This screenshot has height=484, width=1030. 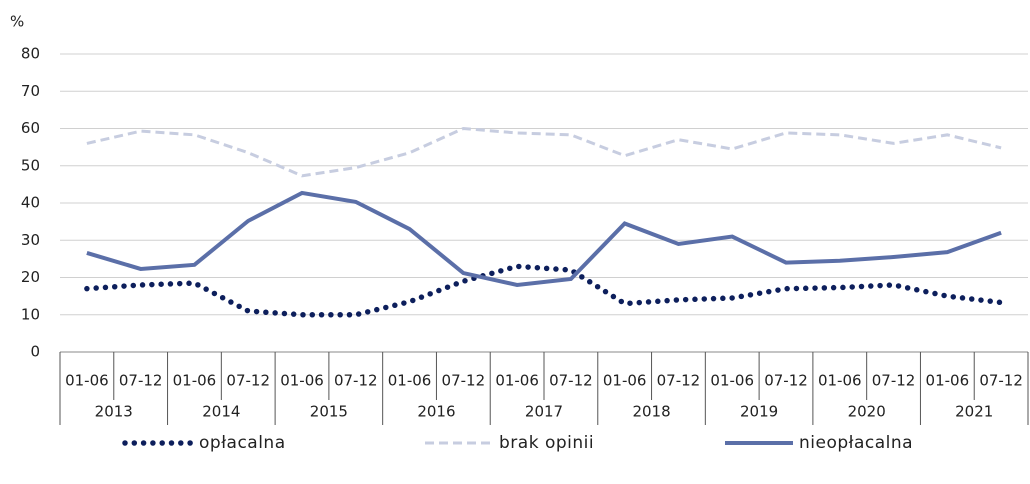 I want to click on y-tick-label: 40, so click(x=30, y=203).